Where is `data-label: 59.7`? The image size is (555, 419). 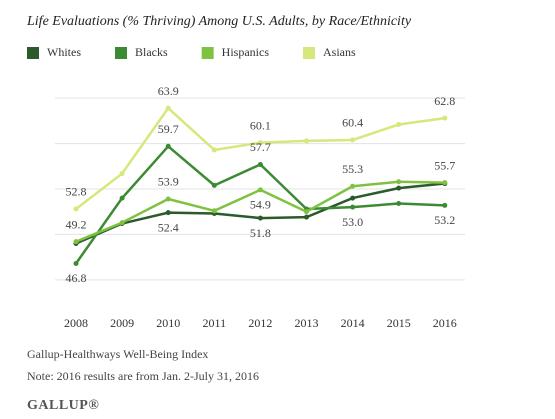 data-label: 59.7 is located at coordinates (168, 129).